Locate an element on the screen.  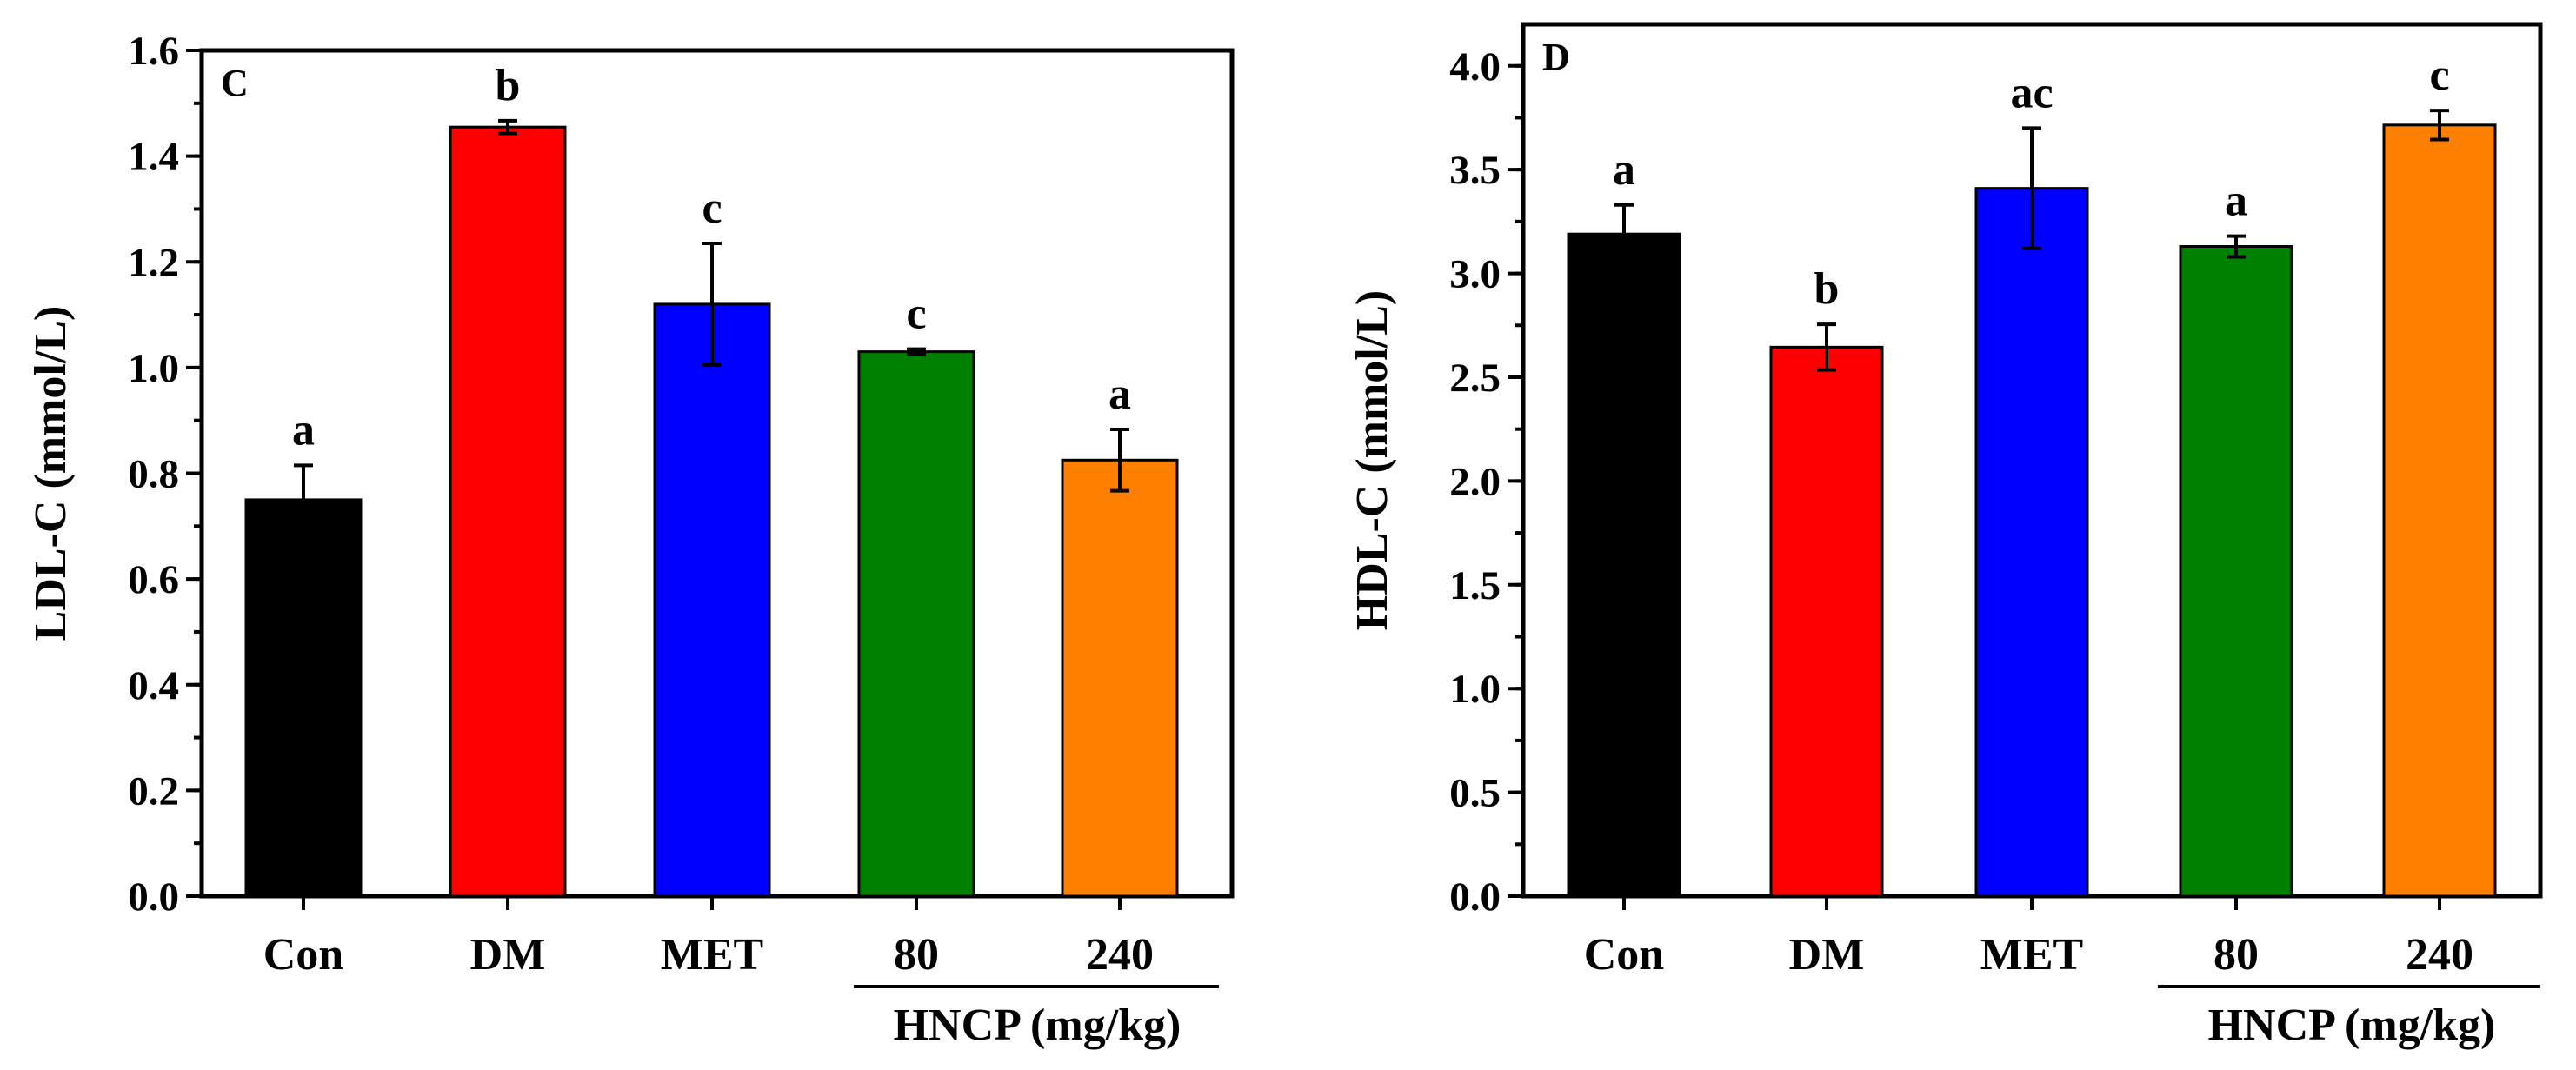
y-tick-label: 1.6 is located at coordinates (153, 51).